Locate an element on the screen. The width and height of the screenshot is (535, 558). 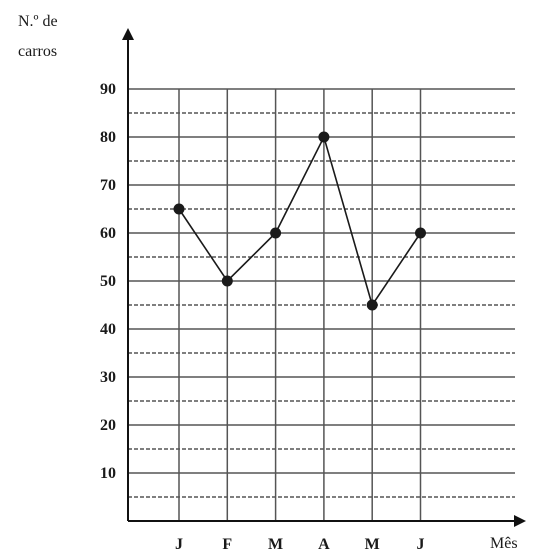
series-line is located at coordinates (300, 220).